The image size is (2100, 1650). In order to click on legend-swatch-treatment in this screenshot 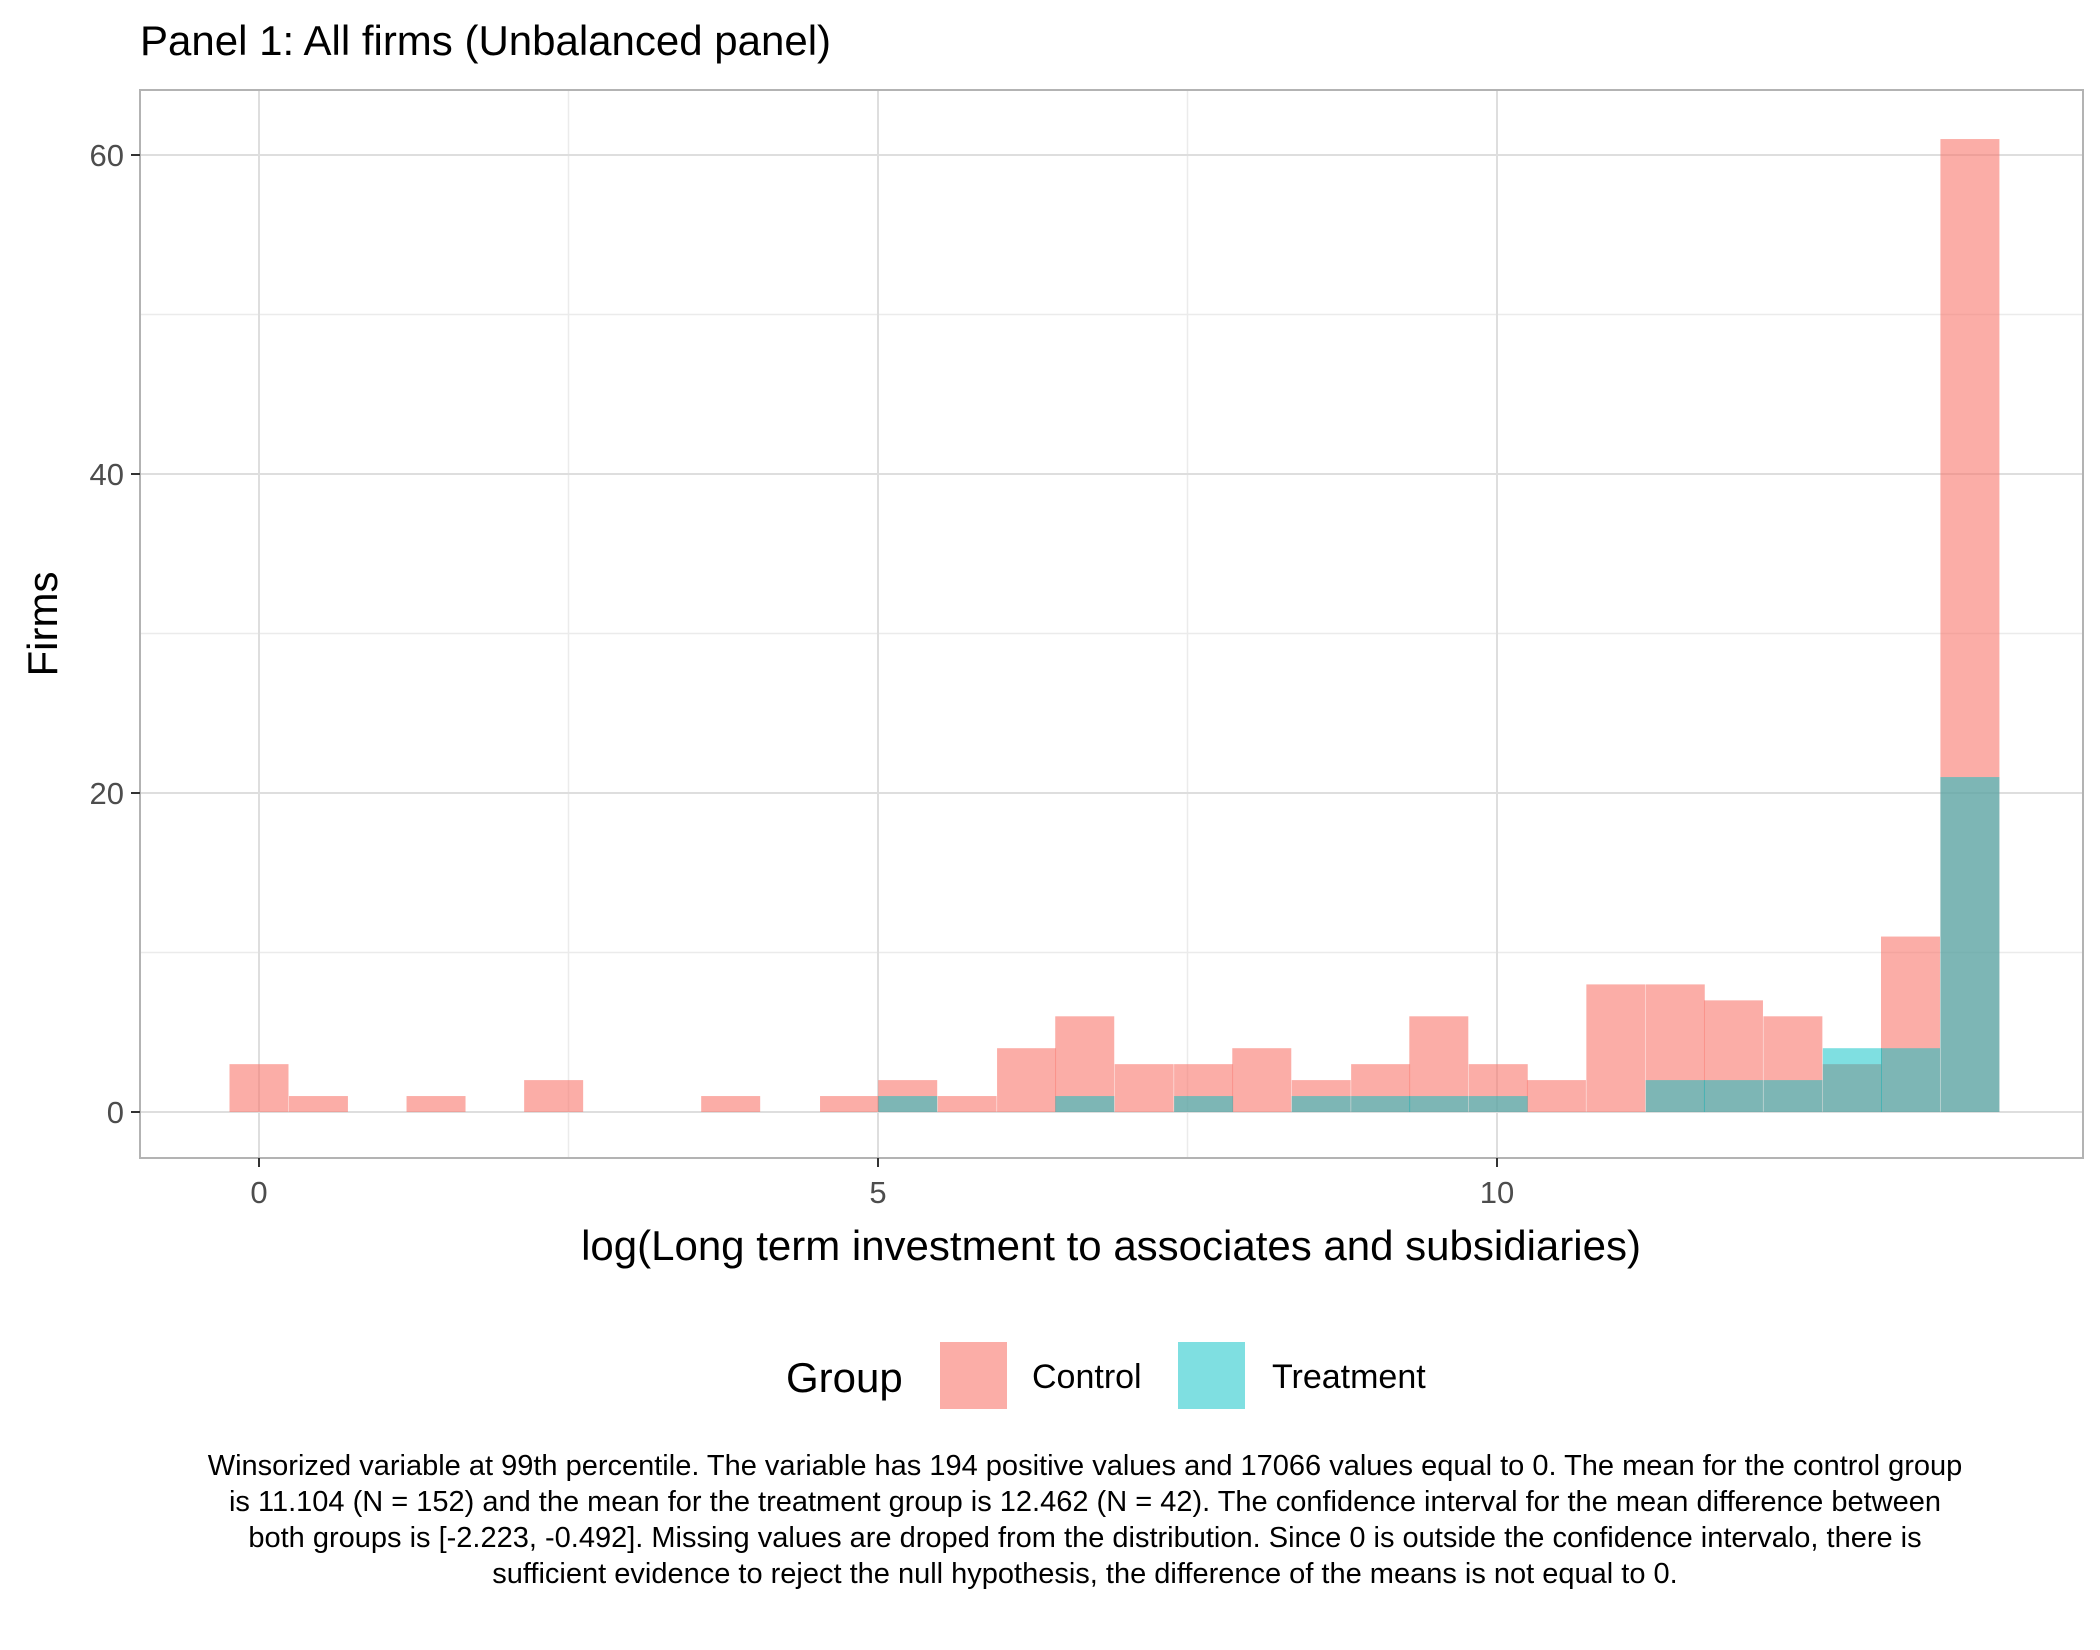, I will do `click(1211, 1375)`.